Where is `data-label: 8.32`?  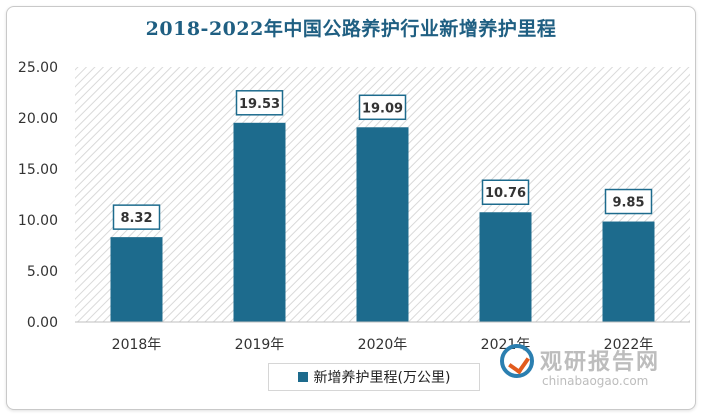 data-label: 8.32 is located at coordinates (136, 218).